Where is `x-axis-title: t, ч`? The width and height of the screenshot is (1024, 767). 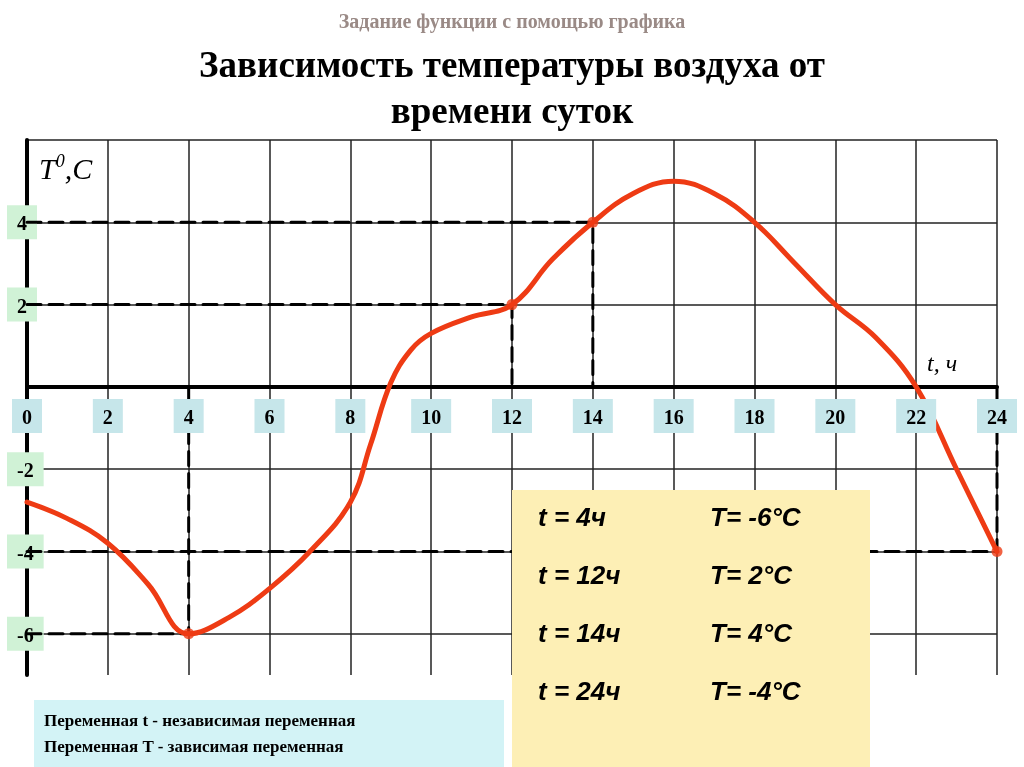
x-axis-title: t, ч is located at coordinates (942, 362).